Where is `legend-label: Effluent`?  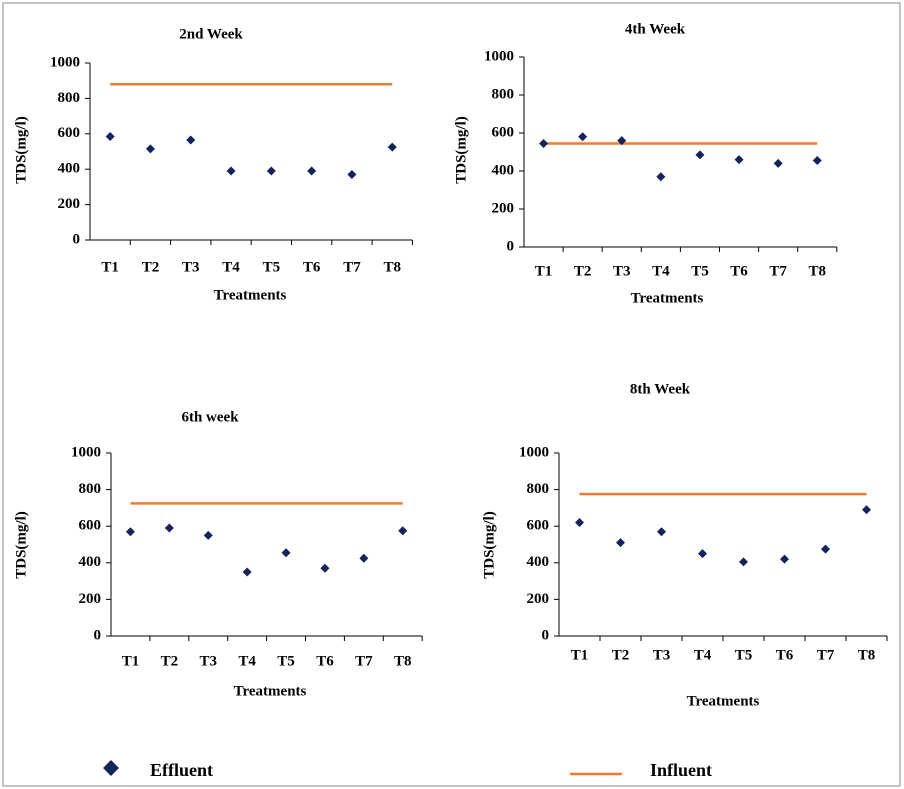
legend-label: Effluent is located at coordinates (181, 770).